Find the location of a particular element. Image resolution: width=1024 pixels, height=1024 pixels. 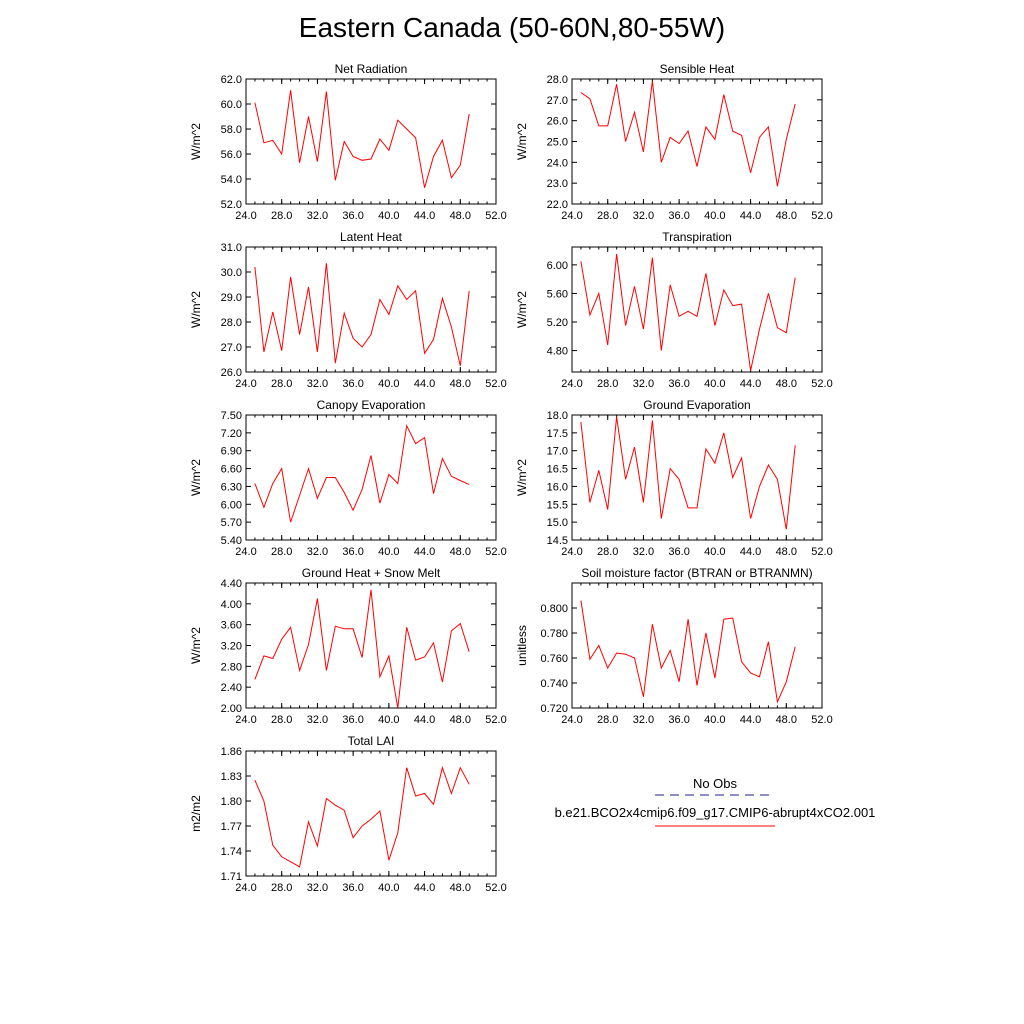

y-tick-label: 1.83 is located at coordinates (231, 777).